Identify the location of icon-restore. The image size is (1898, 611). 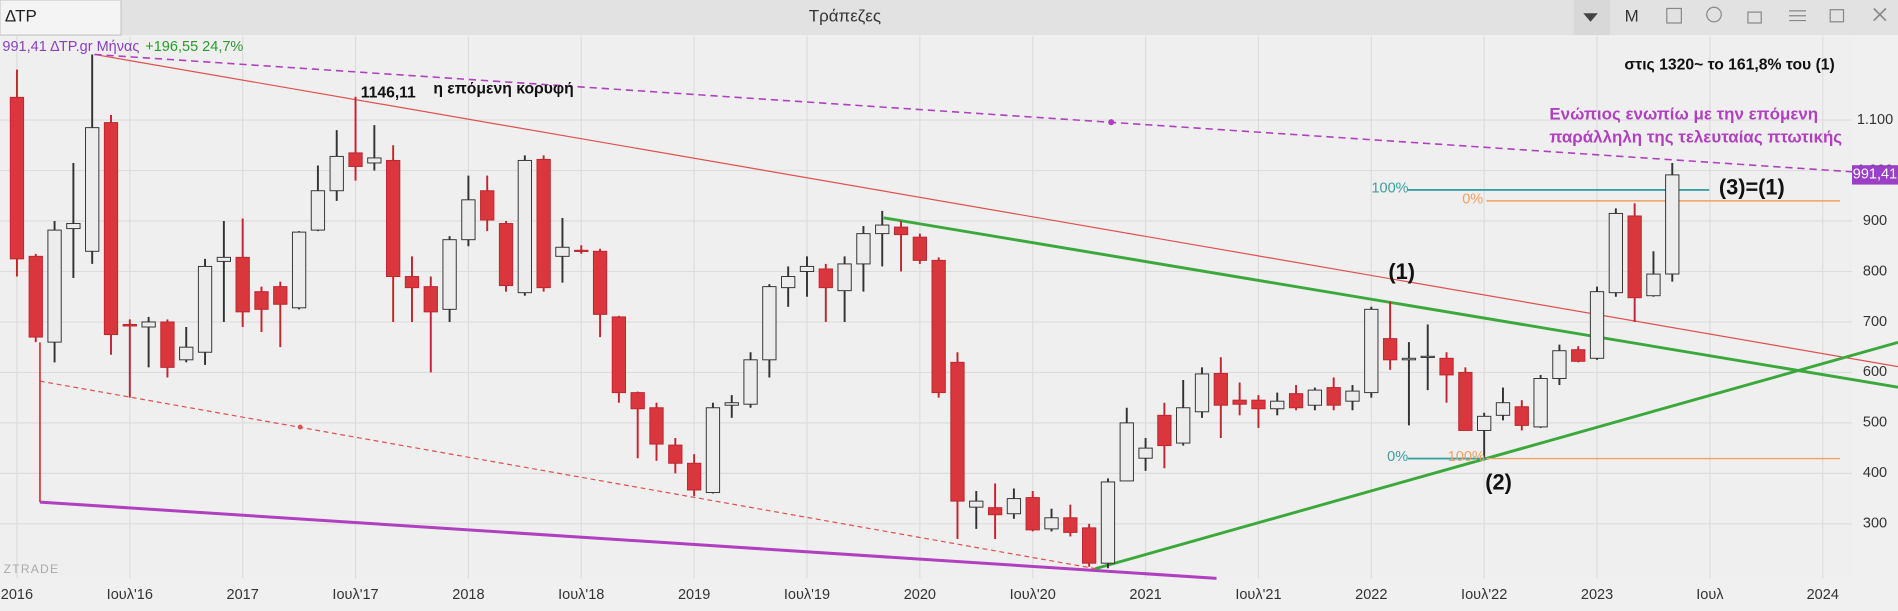
(1837, 16).